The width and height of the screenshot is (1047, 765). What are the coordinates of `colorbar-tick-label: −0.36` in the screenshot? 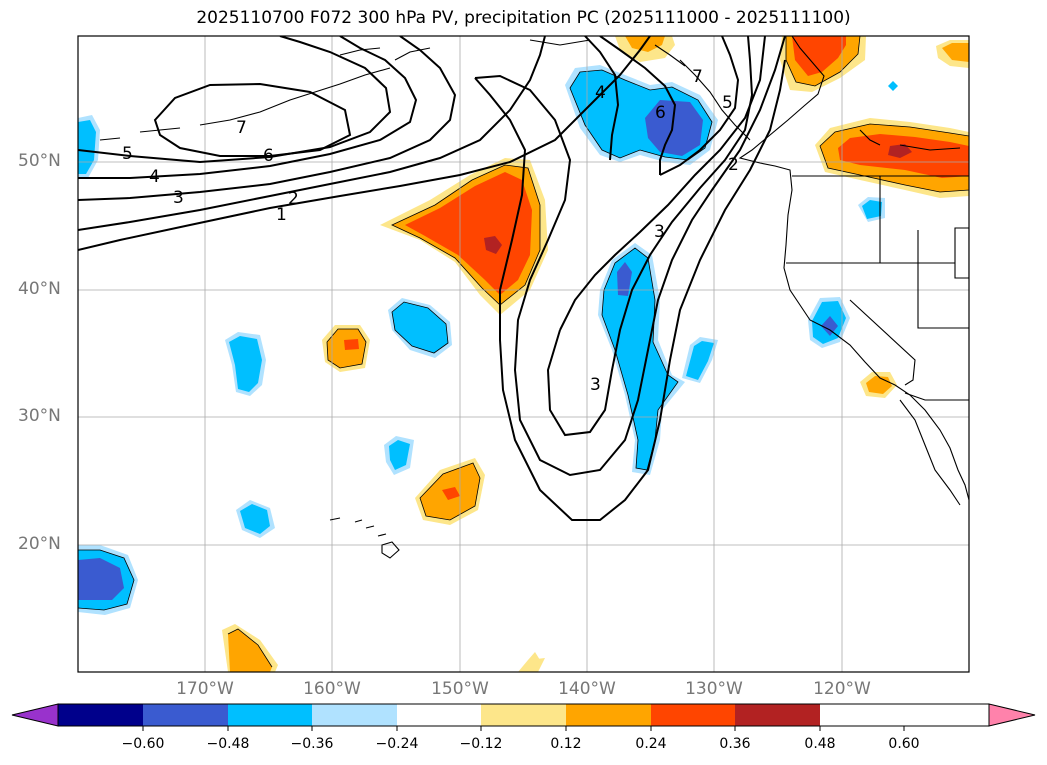 It's located at (312, 744).